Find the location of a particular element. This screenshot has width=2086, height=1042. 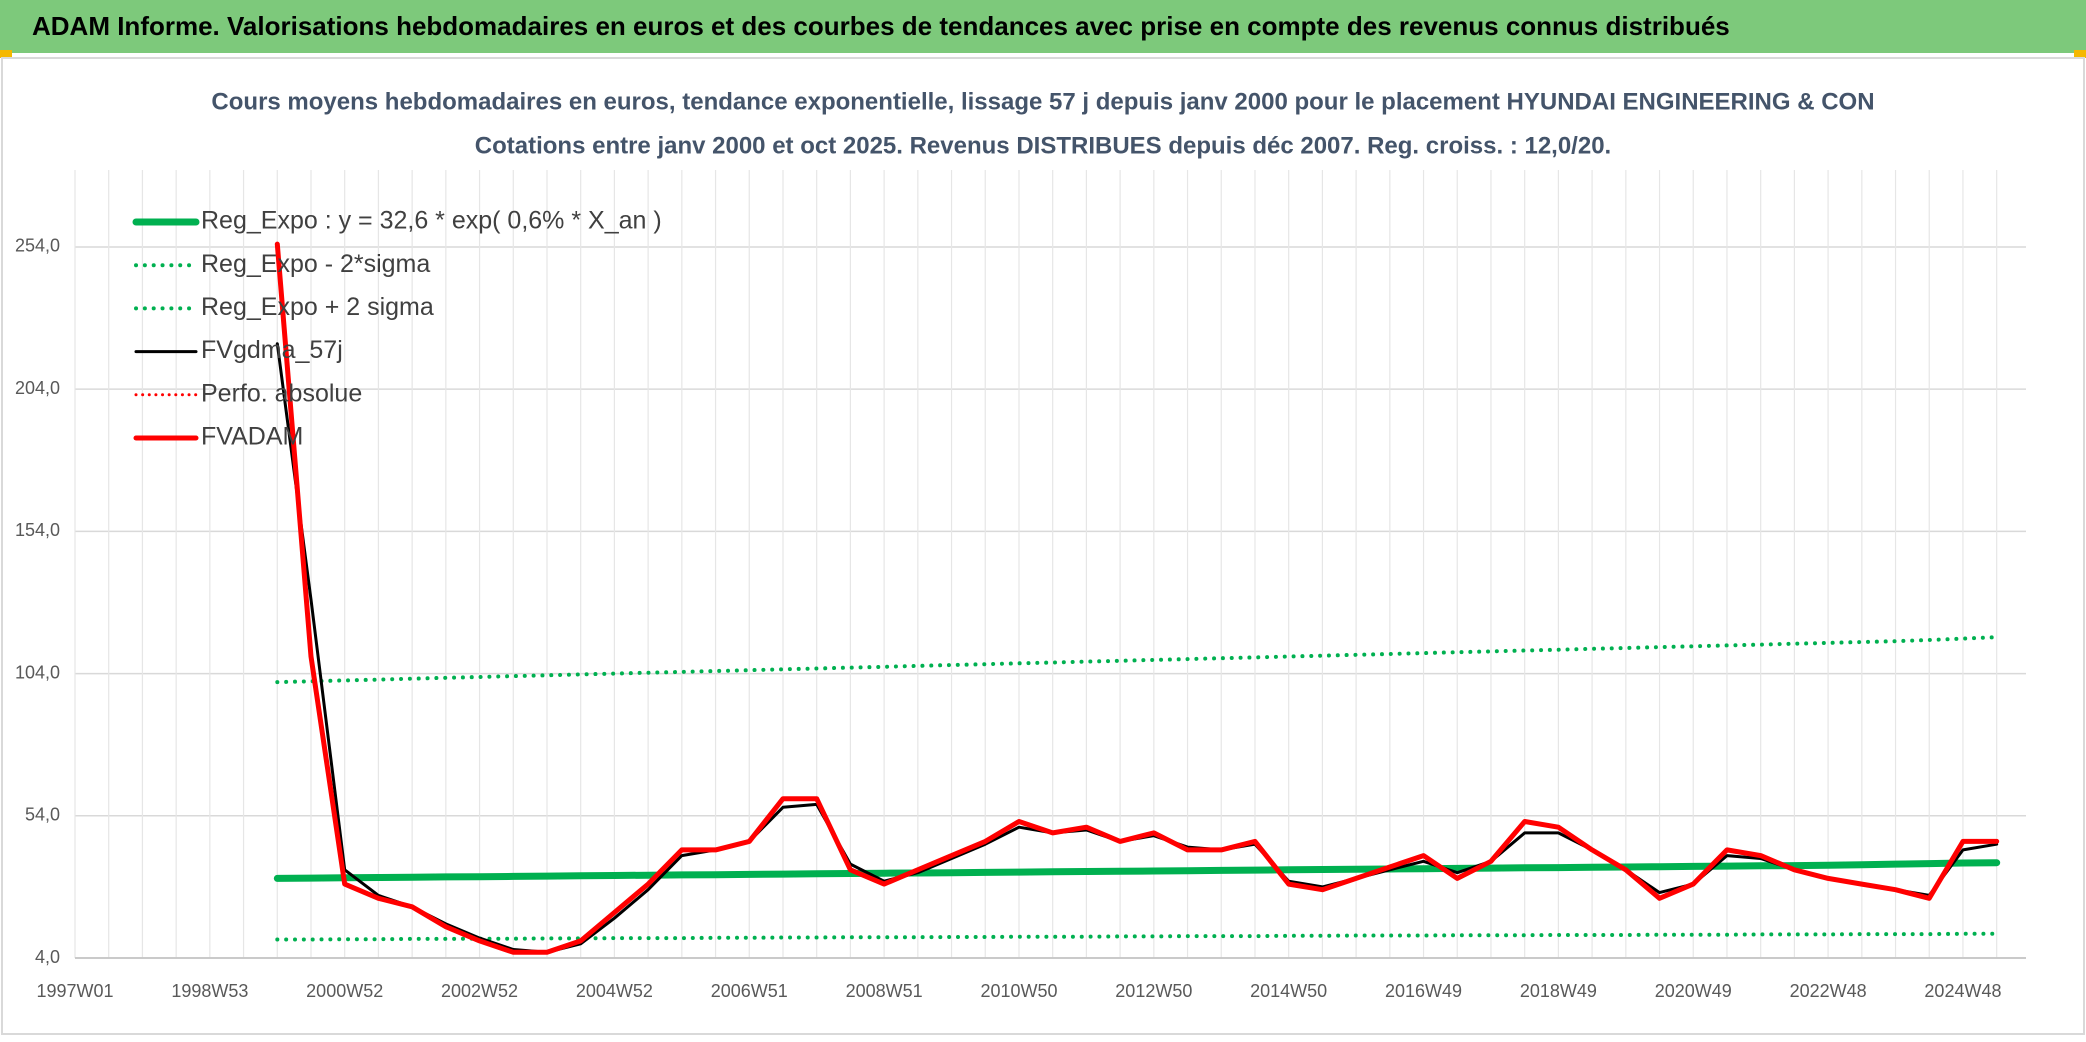

banner is located at coordinates (1043, 26).